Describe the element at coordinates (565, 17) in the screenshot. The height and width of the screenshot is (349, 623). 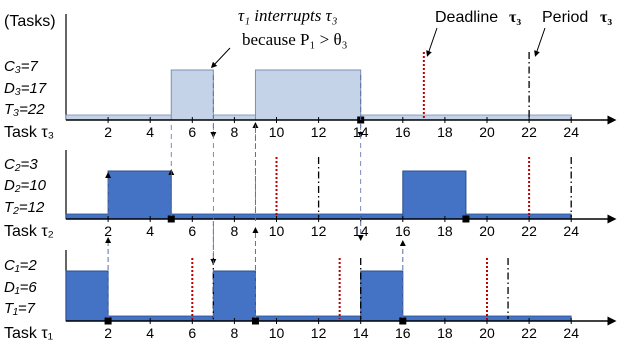
I see `period-label: Period` at that location.